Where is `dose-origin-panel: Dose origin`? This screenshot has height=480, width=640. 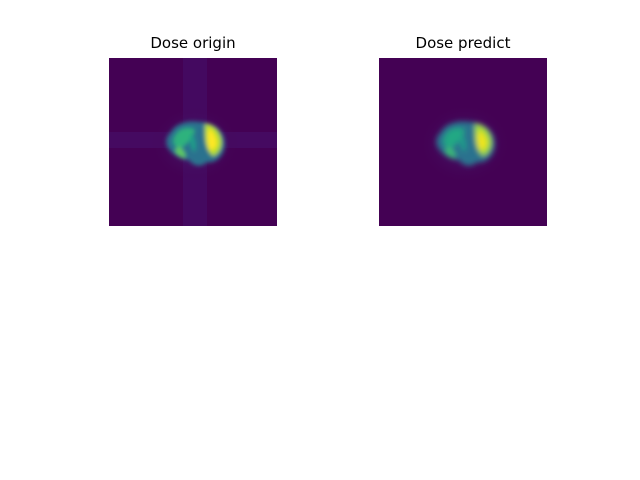 dose-origin-panel: Dose origin is located at coordinates (193, 130).